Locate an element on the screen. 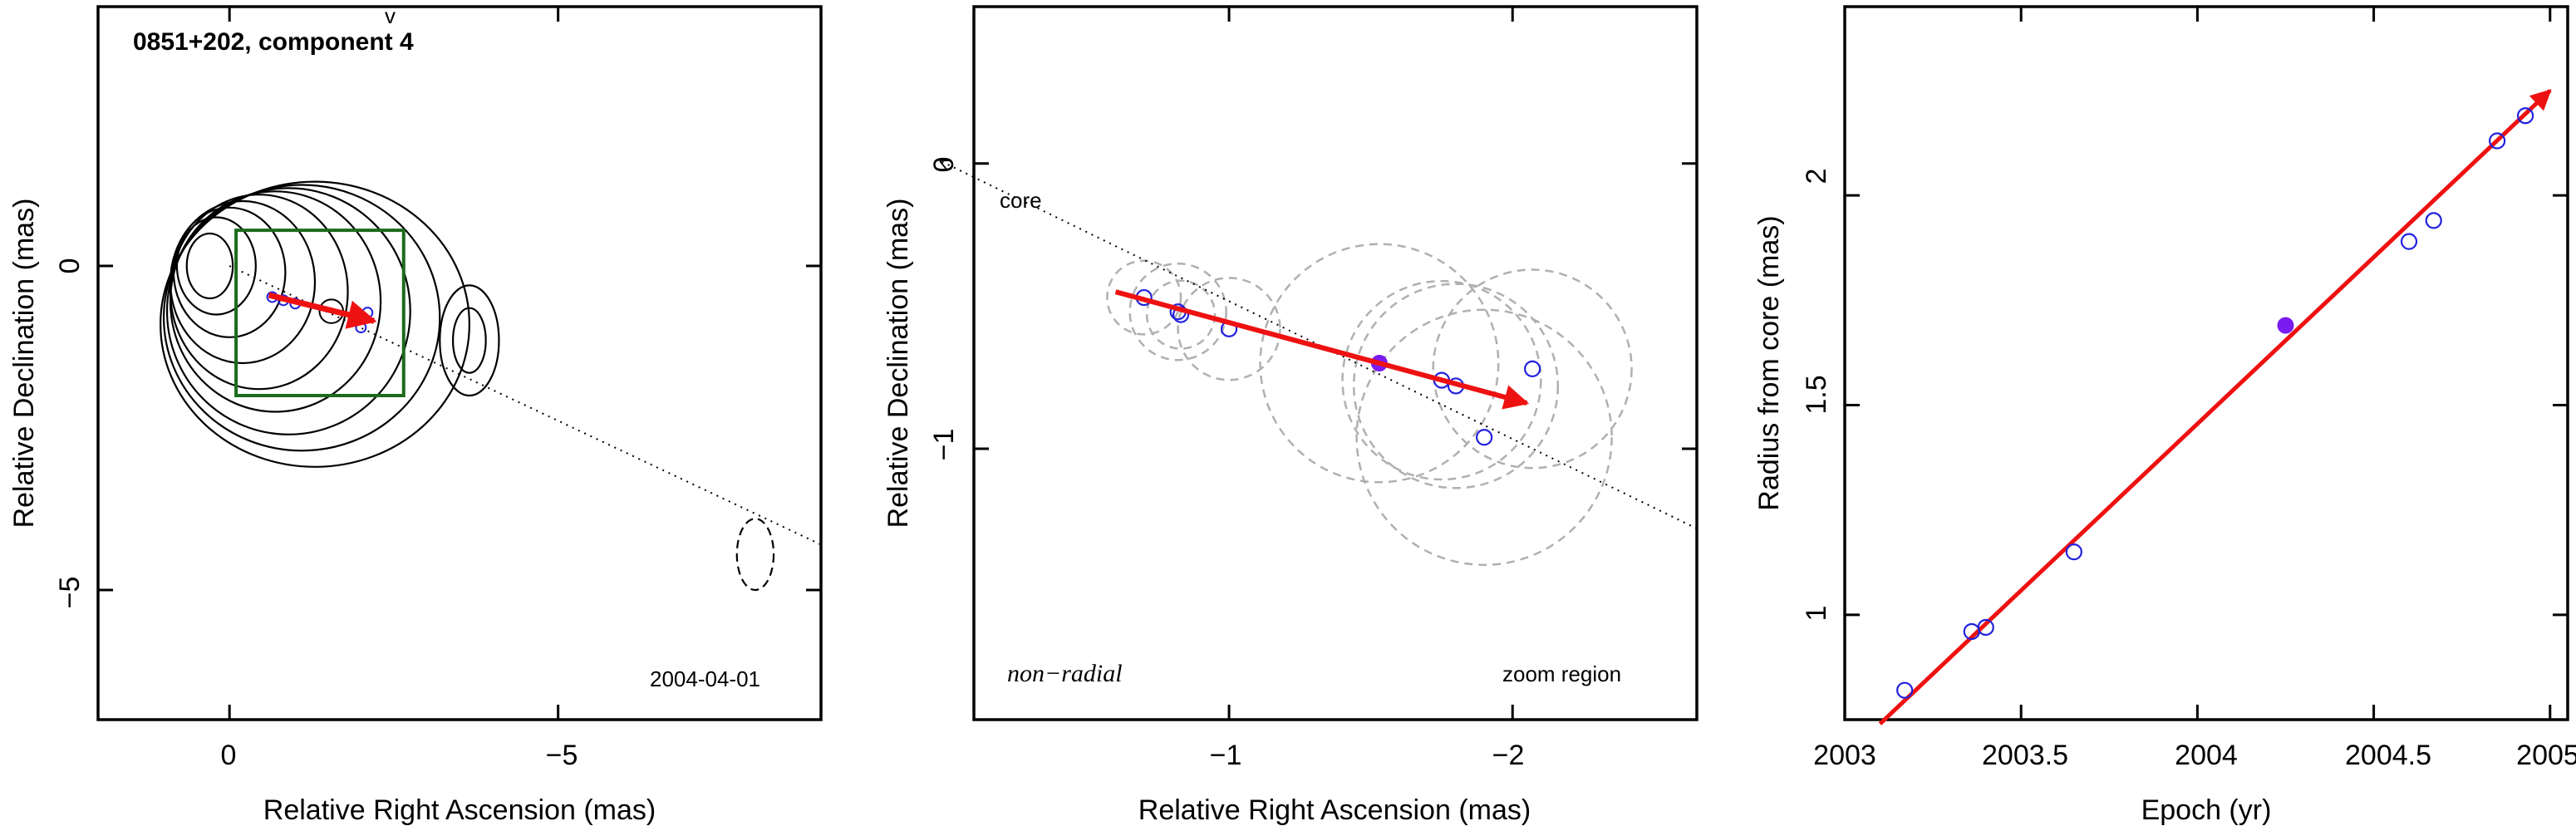 Image resolution: width=2576 pixels, height=831 pixels. core-direction-line is located at coordinates (525, 405).